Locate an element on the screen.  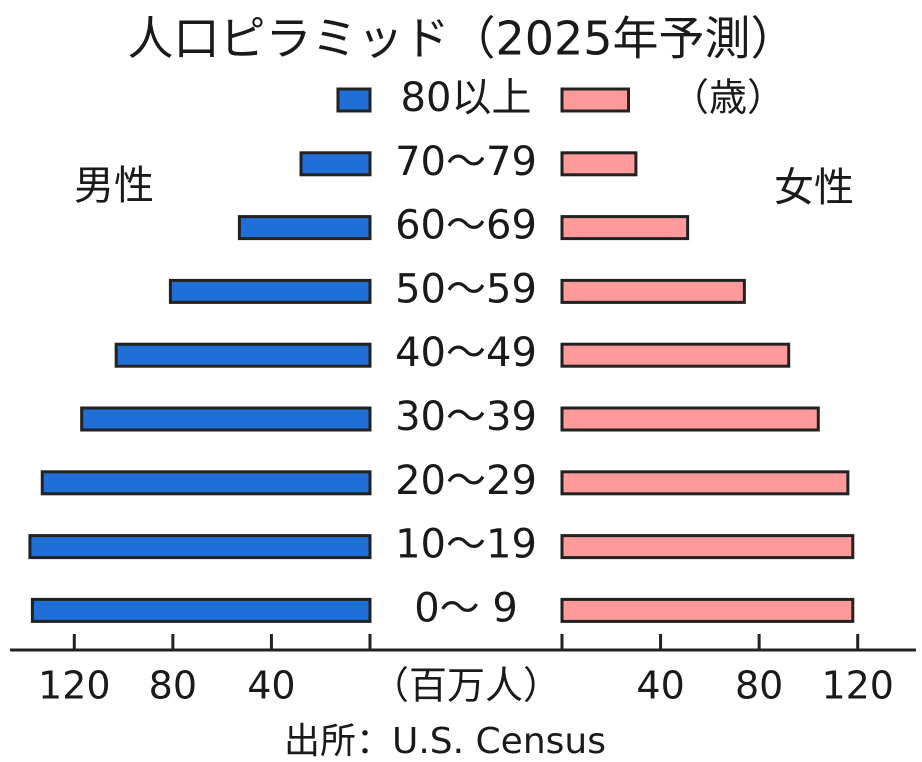
source: 出所：U.S. Census is located at coordinates (445, 741).